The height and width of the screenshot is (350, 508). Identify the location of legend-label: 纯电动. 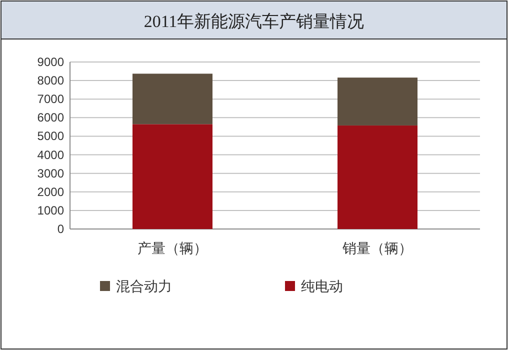
(322, 286).